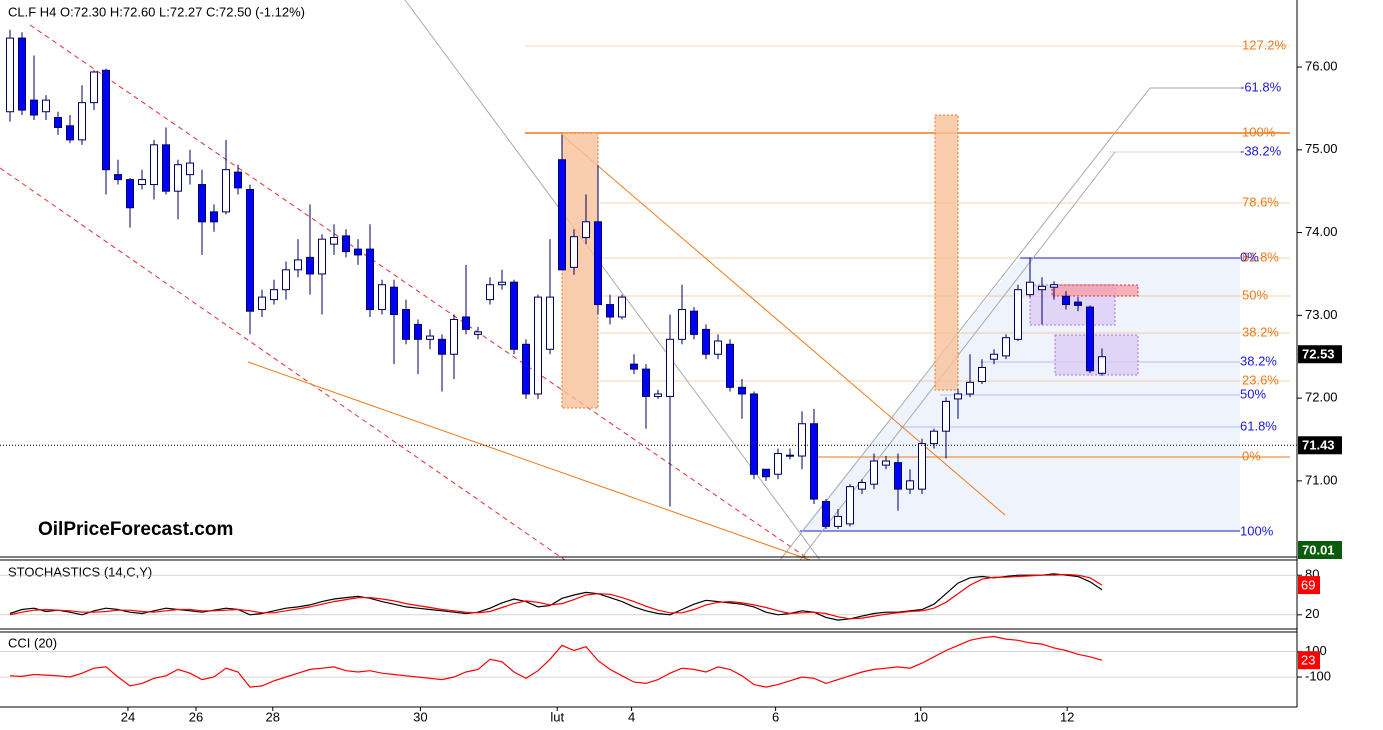 The width and height of the screenshot is (1383, 730). Describe the element at coordinates (135, 529) in the screenshot. I see `watermark: OilPriceForecast.com` at that location.